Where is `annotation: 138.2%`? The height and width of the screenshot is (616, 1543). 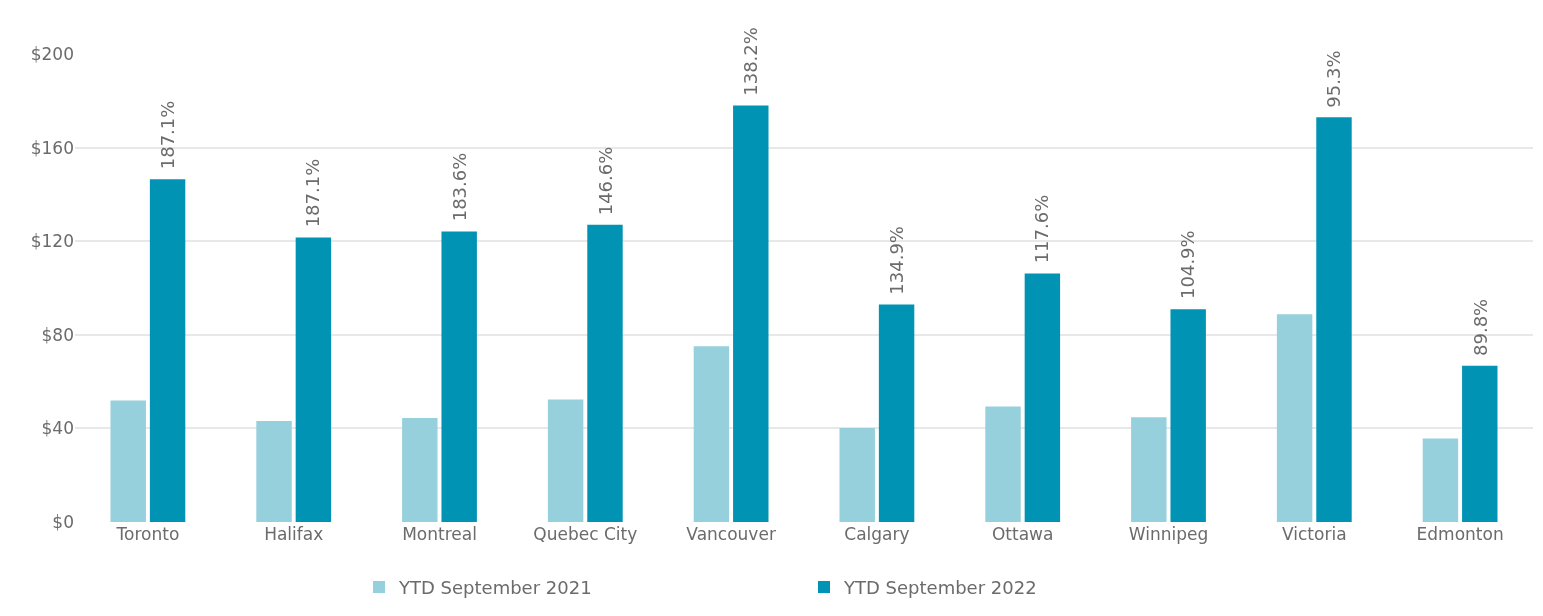
annotation: 138.2% is located at coordinates (750, 61).